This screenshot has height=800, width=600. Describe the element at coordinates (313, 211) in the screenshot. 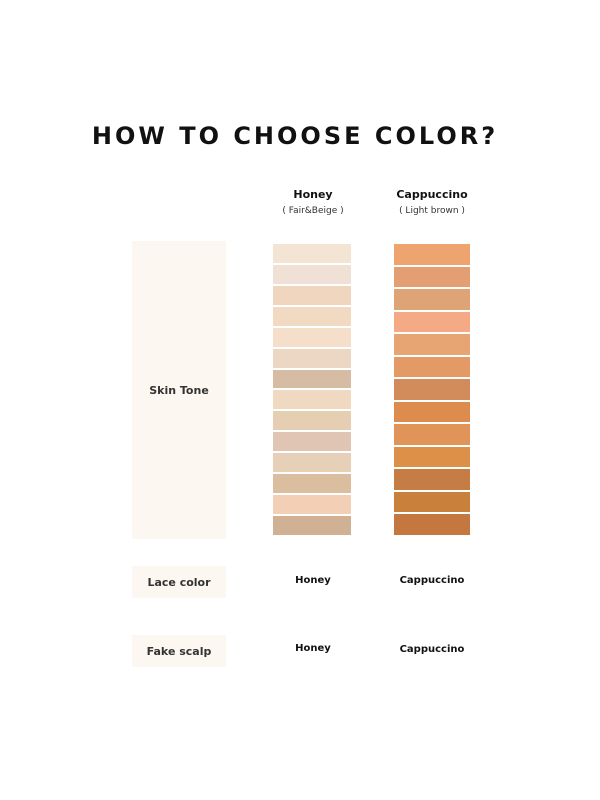

I see `column-subtitle: ( Fair&Beige )` at that location.